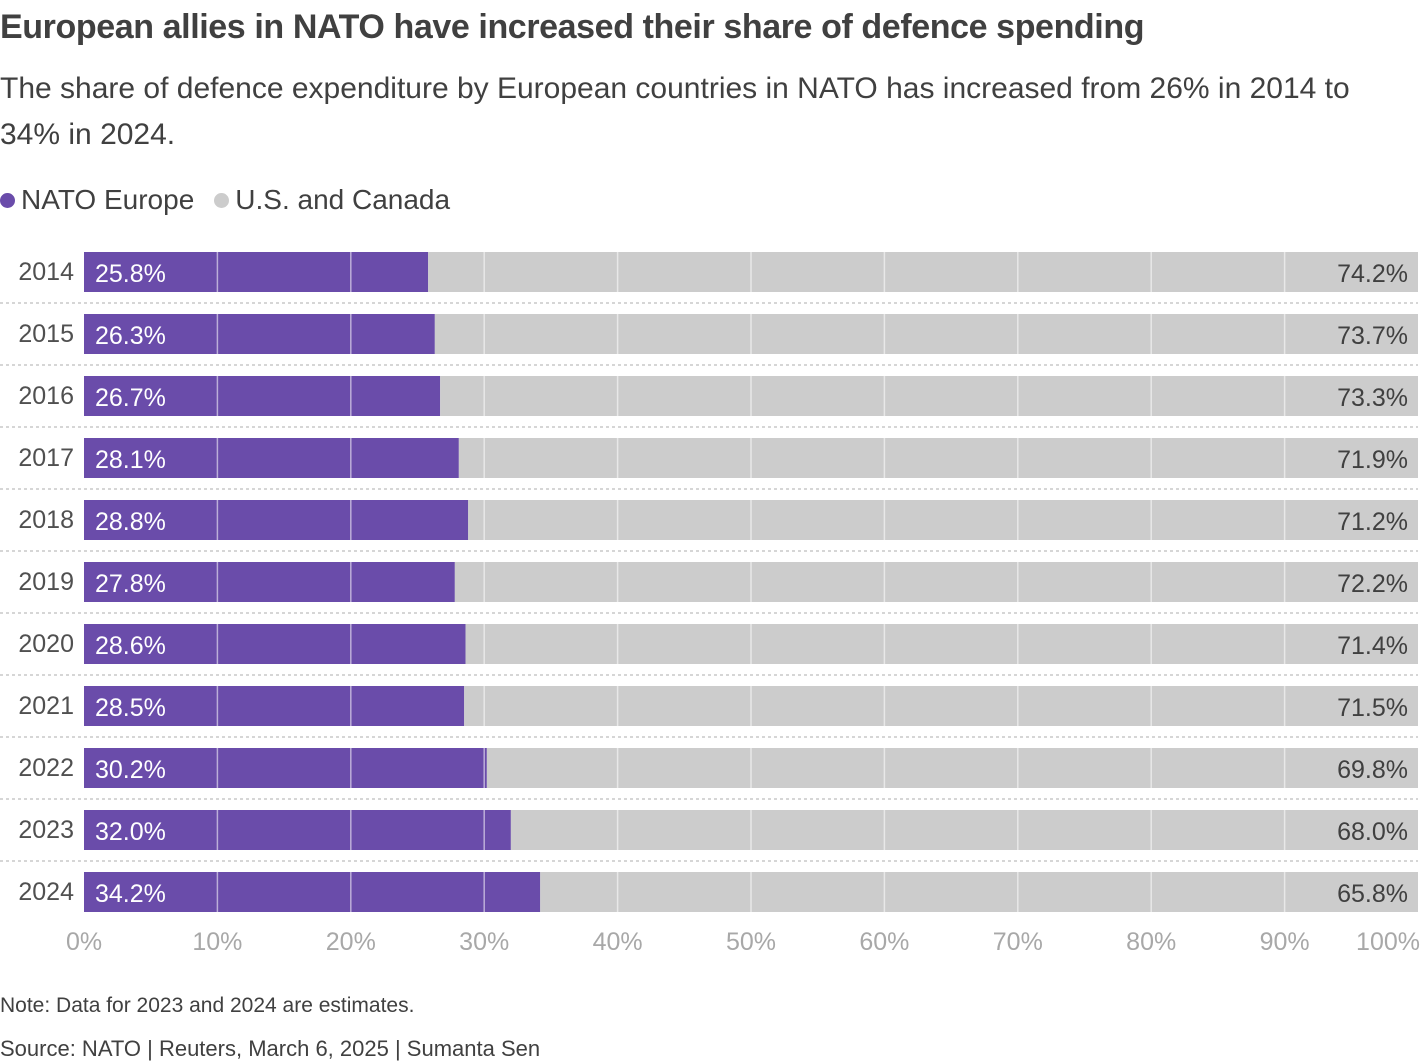 Image resolution: width=1420 pixels, height=1064 pixels. I want to click on data-label-nato-europe-2020: 28.6%, so click(130, 646).